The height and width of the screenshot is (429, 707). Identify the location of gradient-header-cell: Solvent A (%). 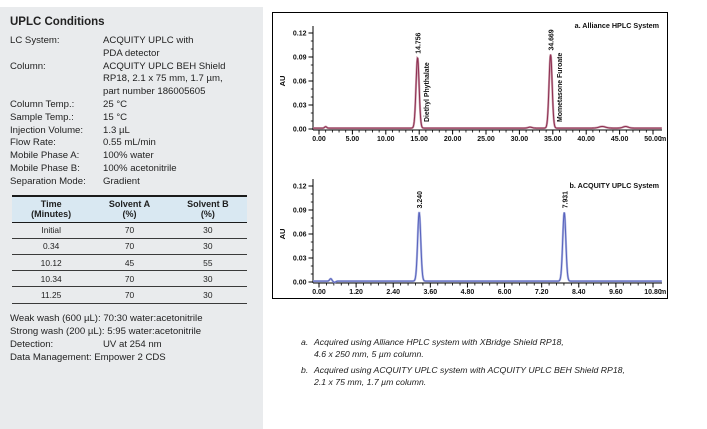
(129, 209).